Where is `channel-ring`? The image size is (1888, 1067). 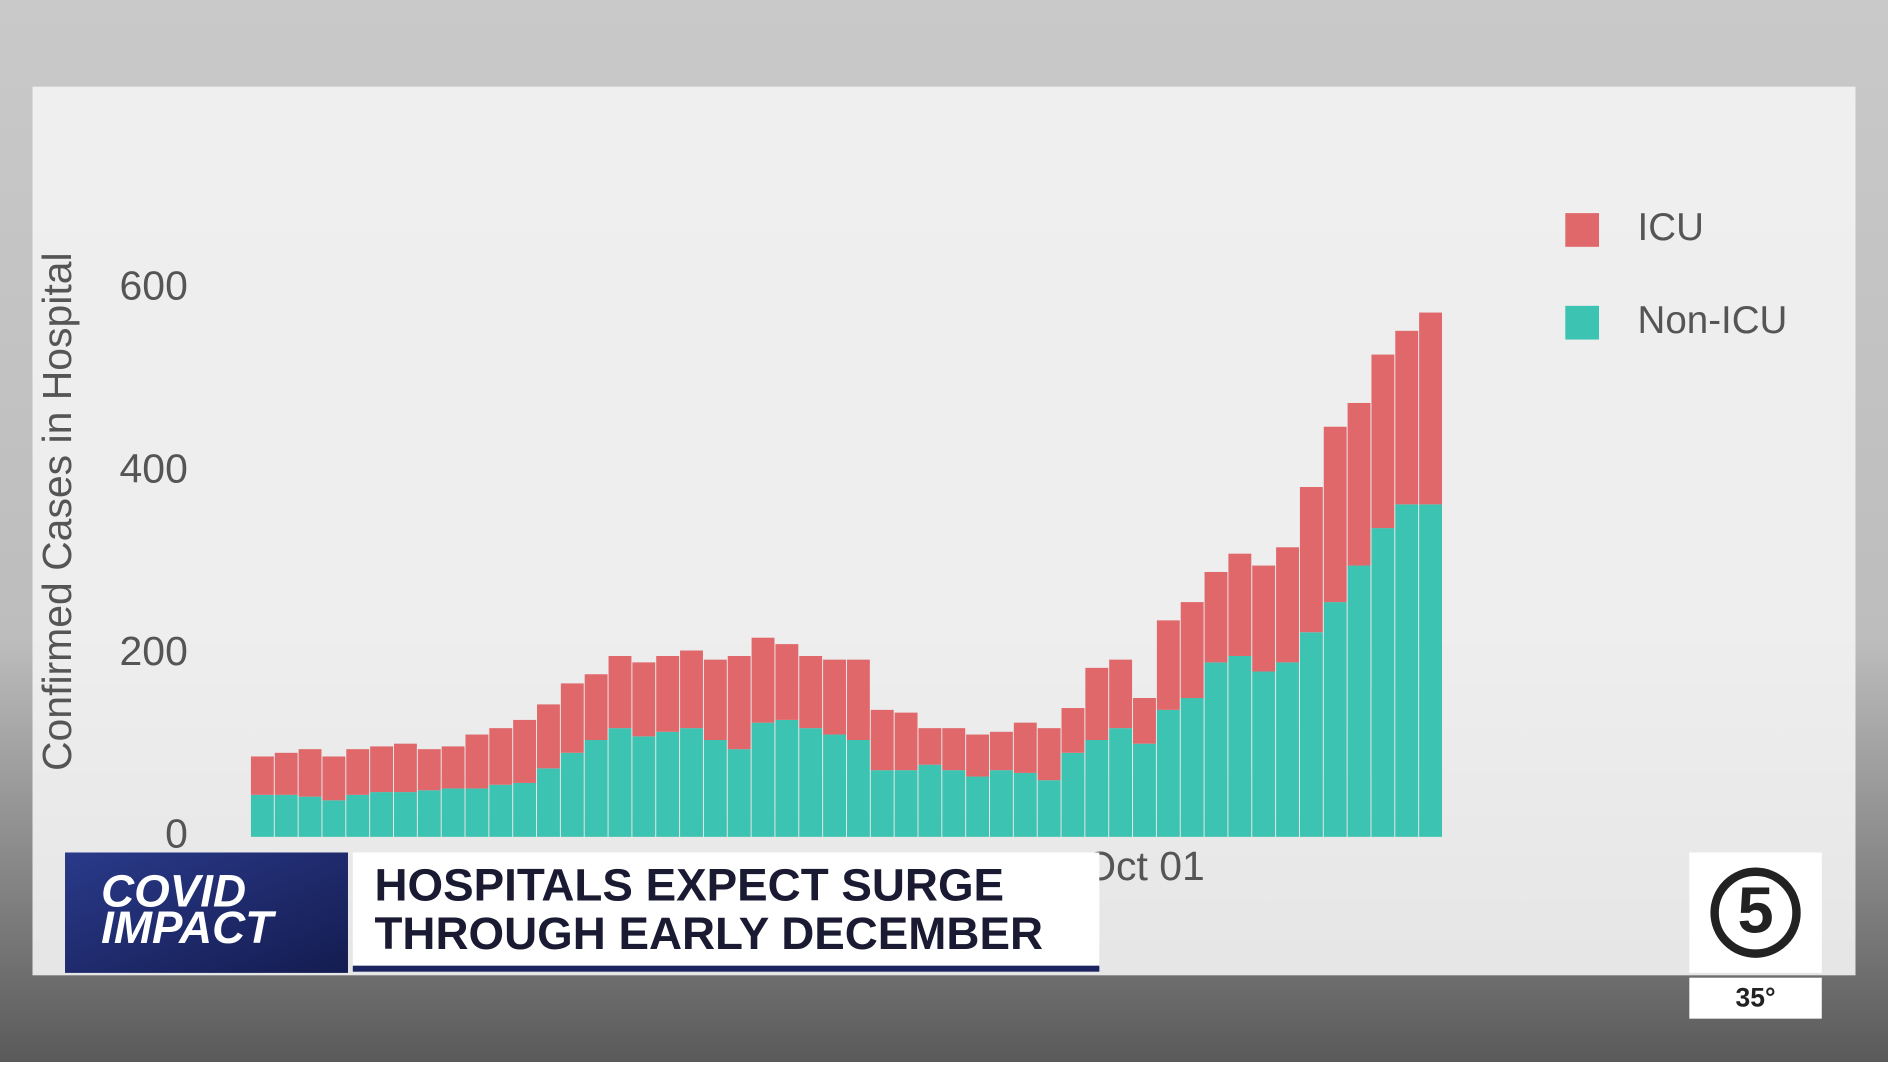 channel-ring is located at coordinates (1755, 912).